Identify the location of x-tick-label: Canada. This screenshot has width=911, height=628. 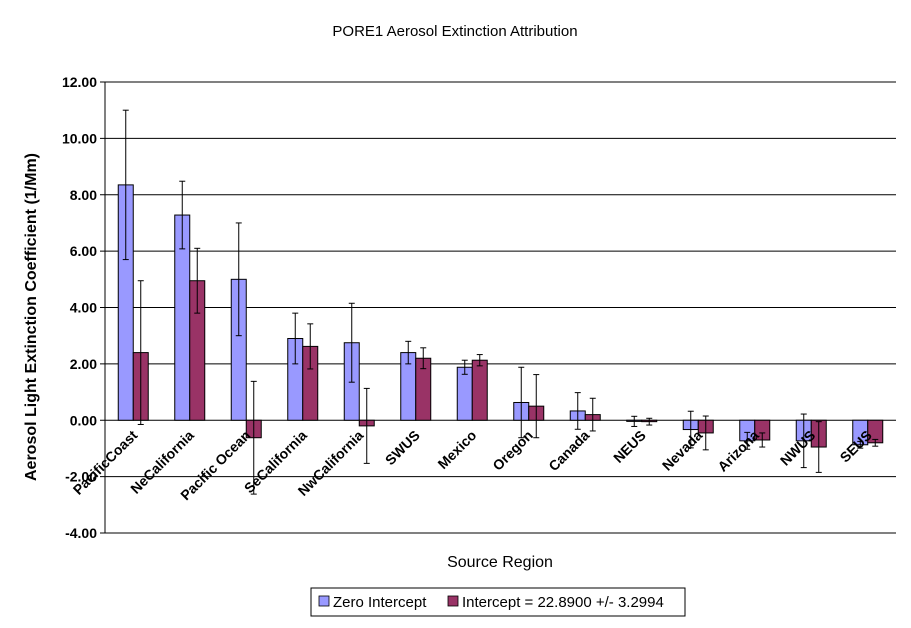
(568, 450).